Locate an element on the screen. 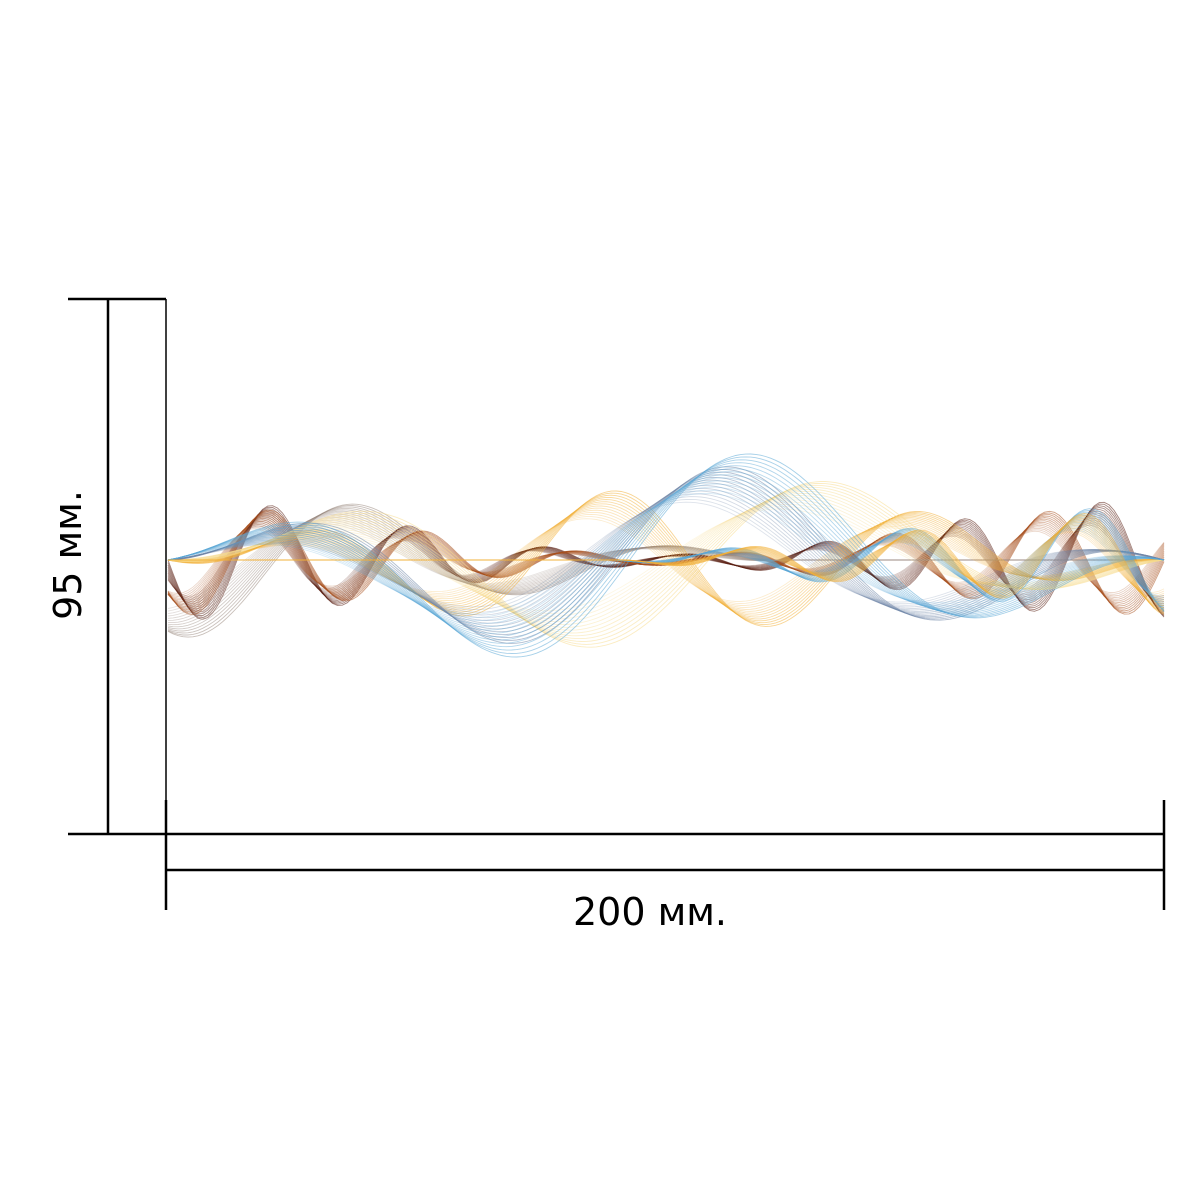 Image resolution: width=1200 pixels, height=1200 pixels. wave-pattern-artwork is located at coordinates (666, 555).